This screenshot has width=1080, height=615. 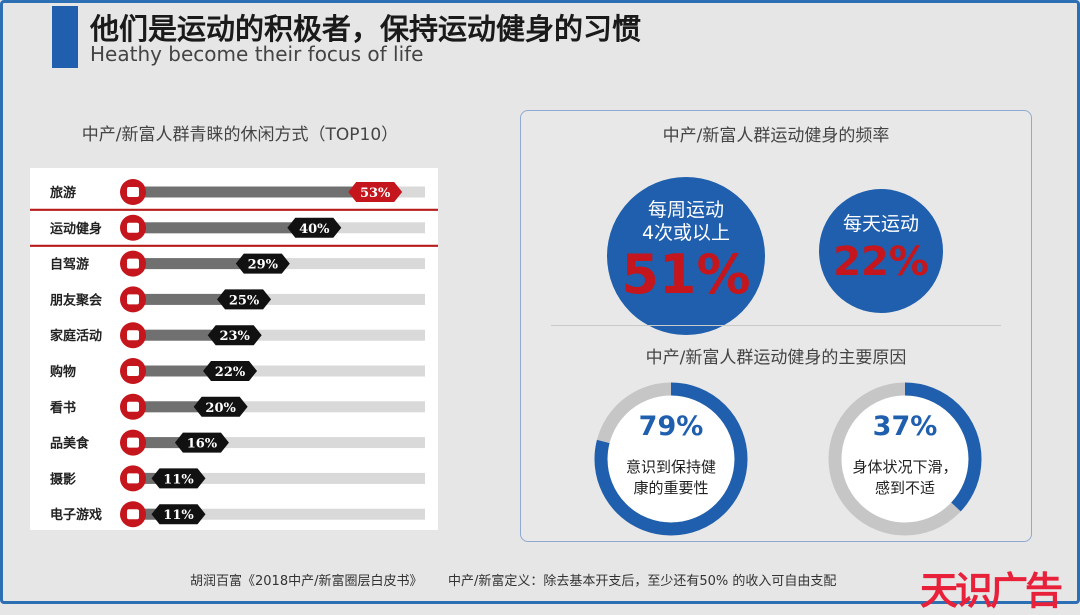 I want to click on freq-weekly-label-1: 每周运动, so click(x=685, y=210).